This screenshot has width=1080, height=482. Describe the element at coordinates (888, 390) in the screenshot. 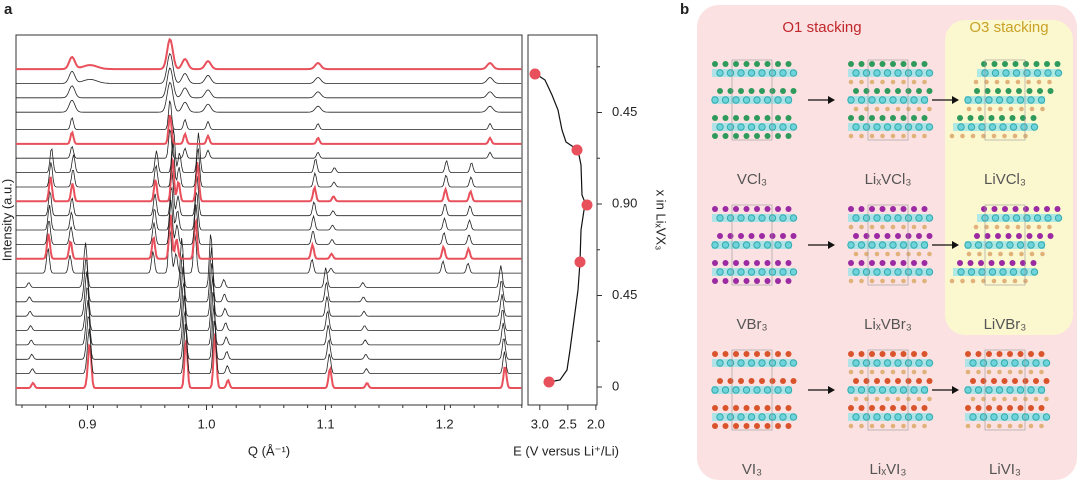

I see `unit-cell` at that location.